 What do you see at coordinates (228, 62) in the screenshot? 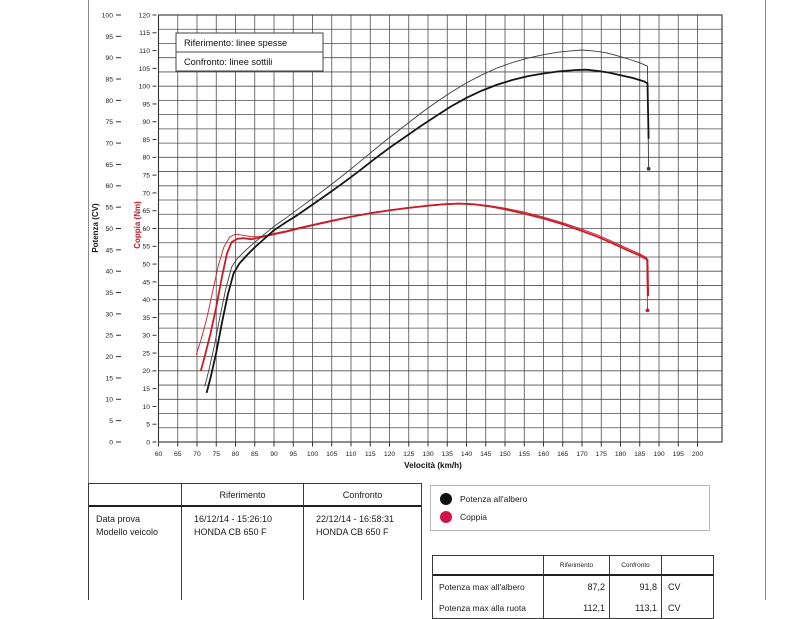
I see `chart-note-text: Confronto: linee sottili` at bounding box center [228, 62].